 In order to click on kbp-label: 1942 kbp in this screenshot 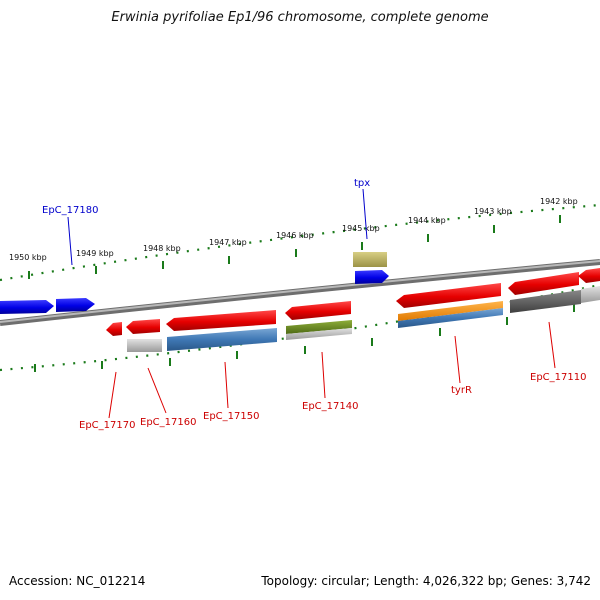, I will do `click(559, 201)`.